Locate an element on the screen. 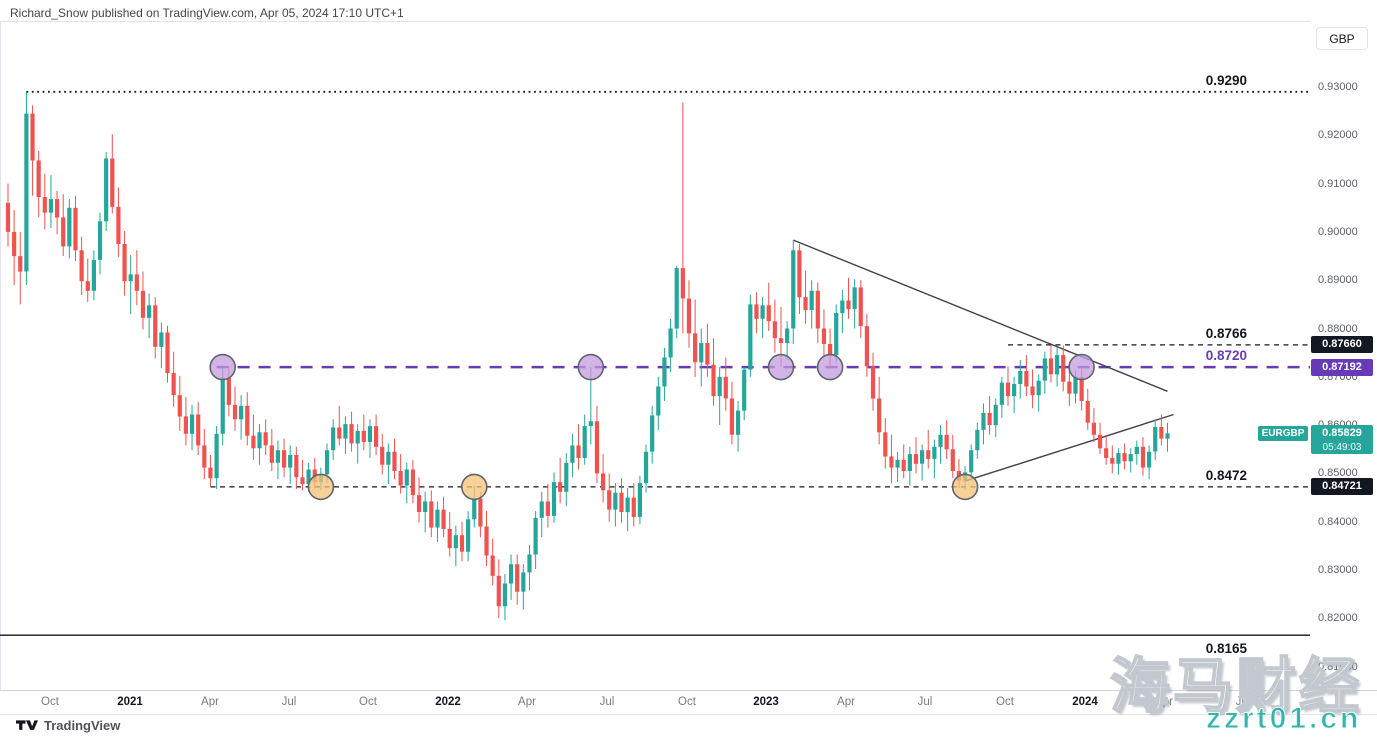  tradingview-logo-icon is located at coordinates (27, 725).